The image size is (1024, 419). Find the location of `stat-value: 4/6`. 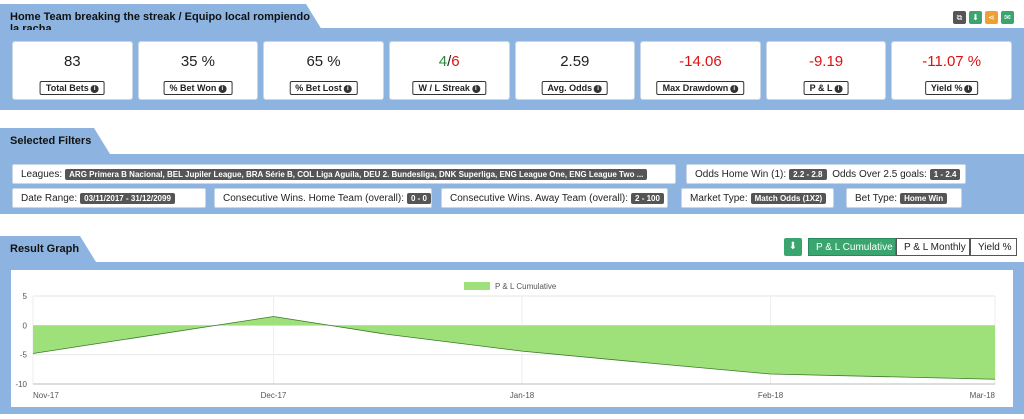

stat-value: 4/6 is located at coordinates (449, 61).